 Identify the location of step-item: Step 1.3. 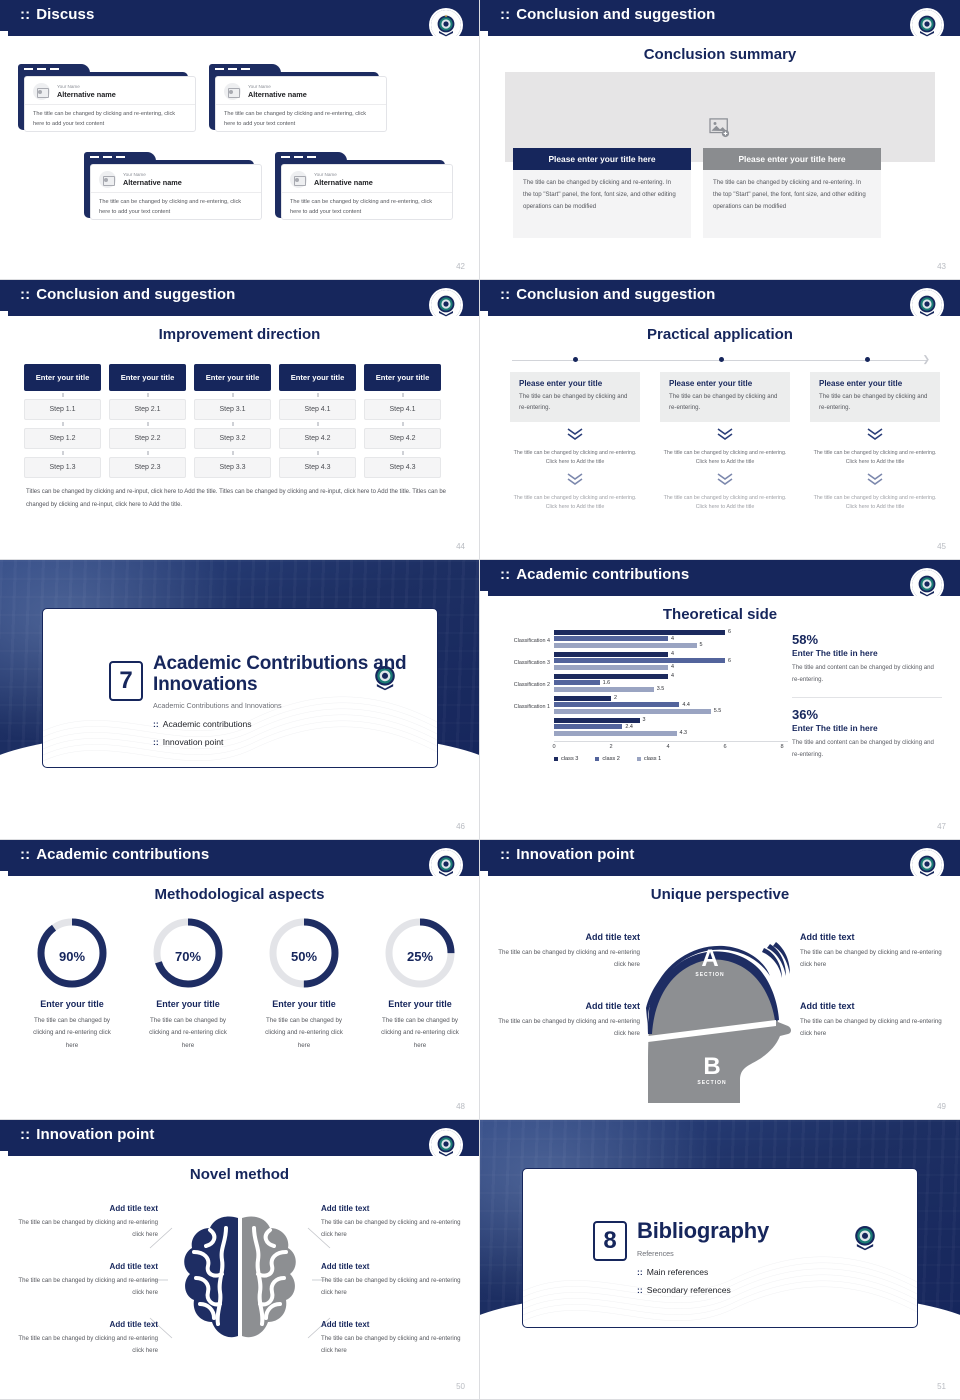
(62, 467).